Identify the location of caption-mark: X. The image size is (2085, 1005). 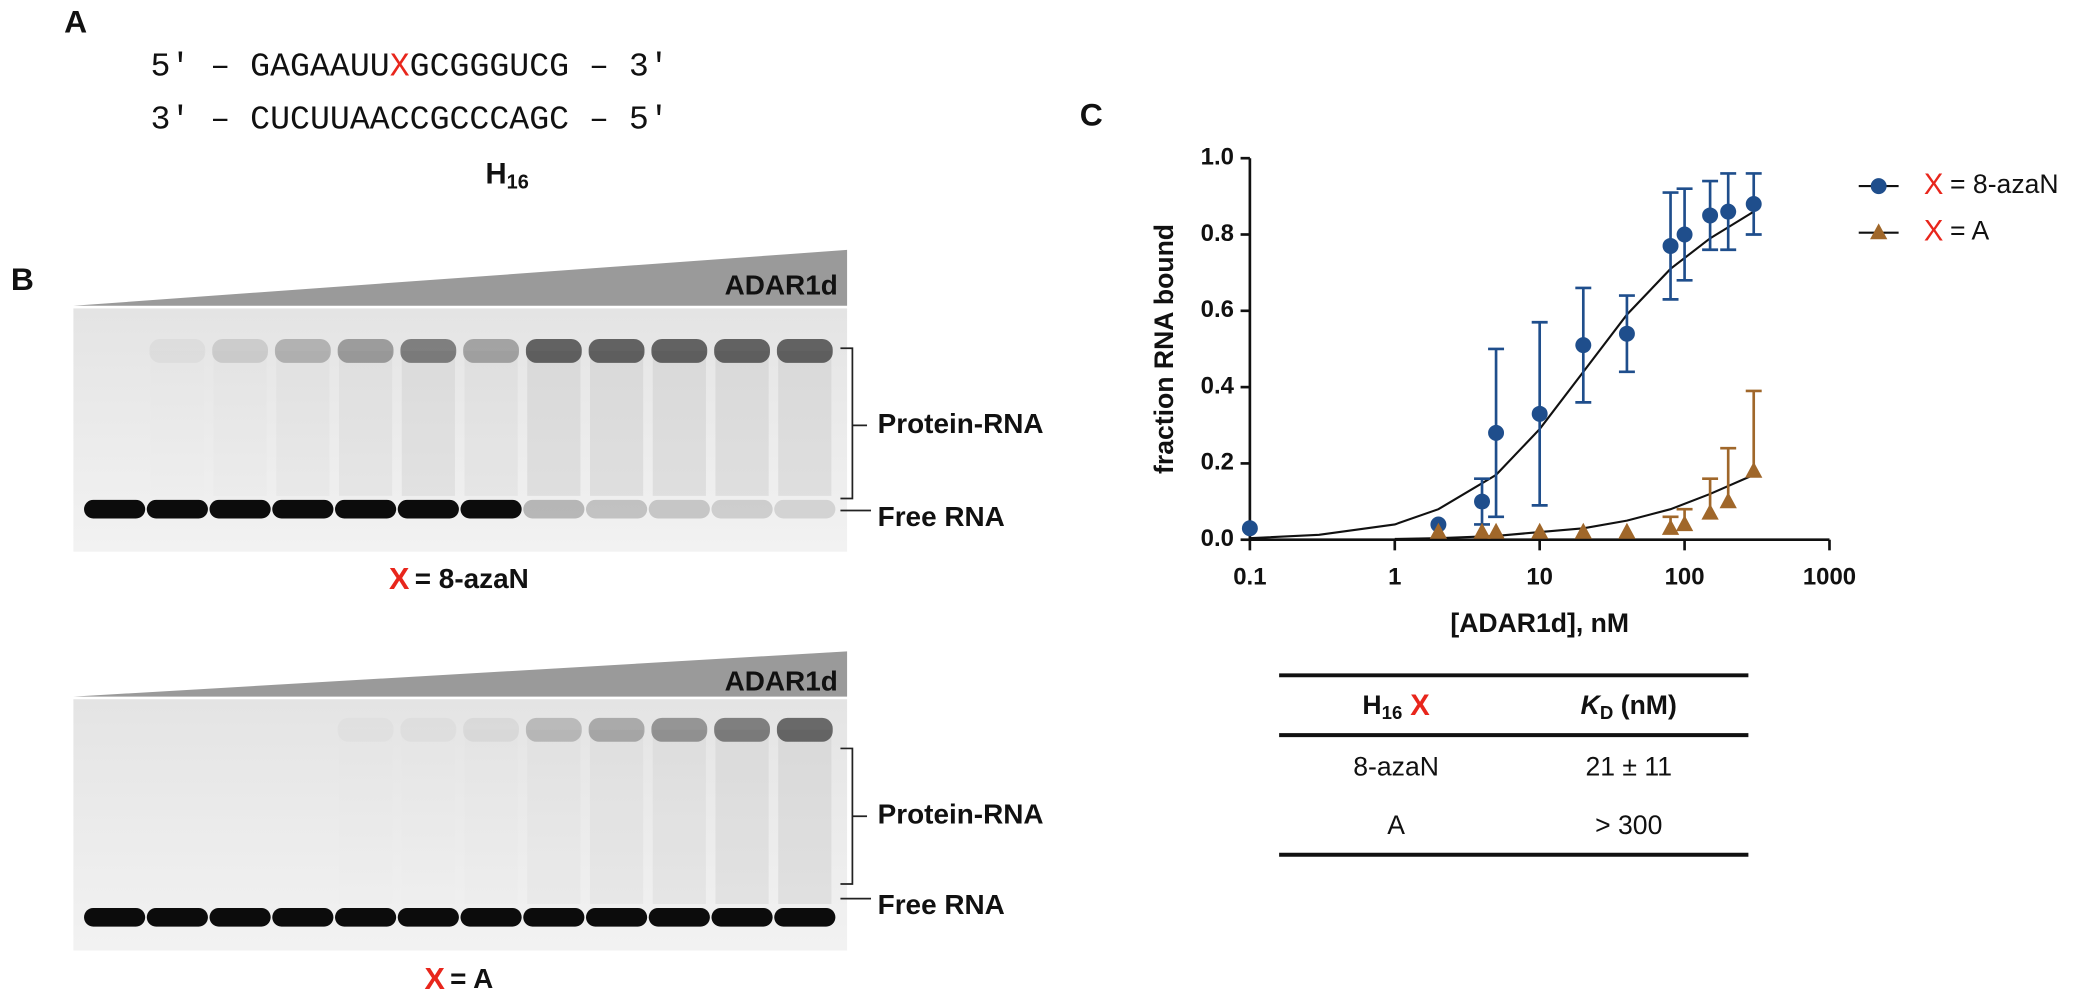
(399, 579).